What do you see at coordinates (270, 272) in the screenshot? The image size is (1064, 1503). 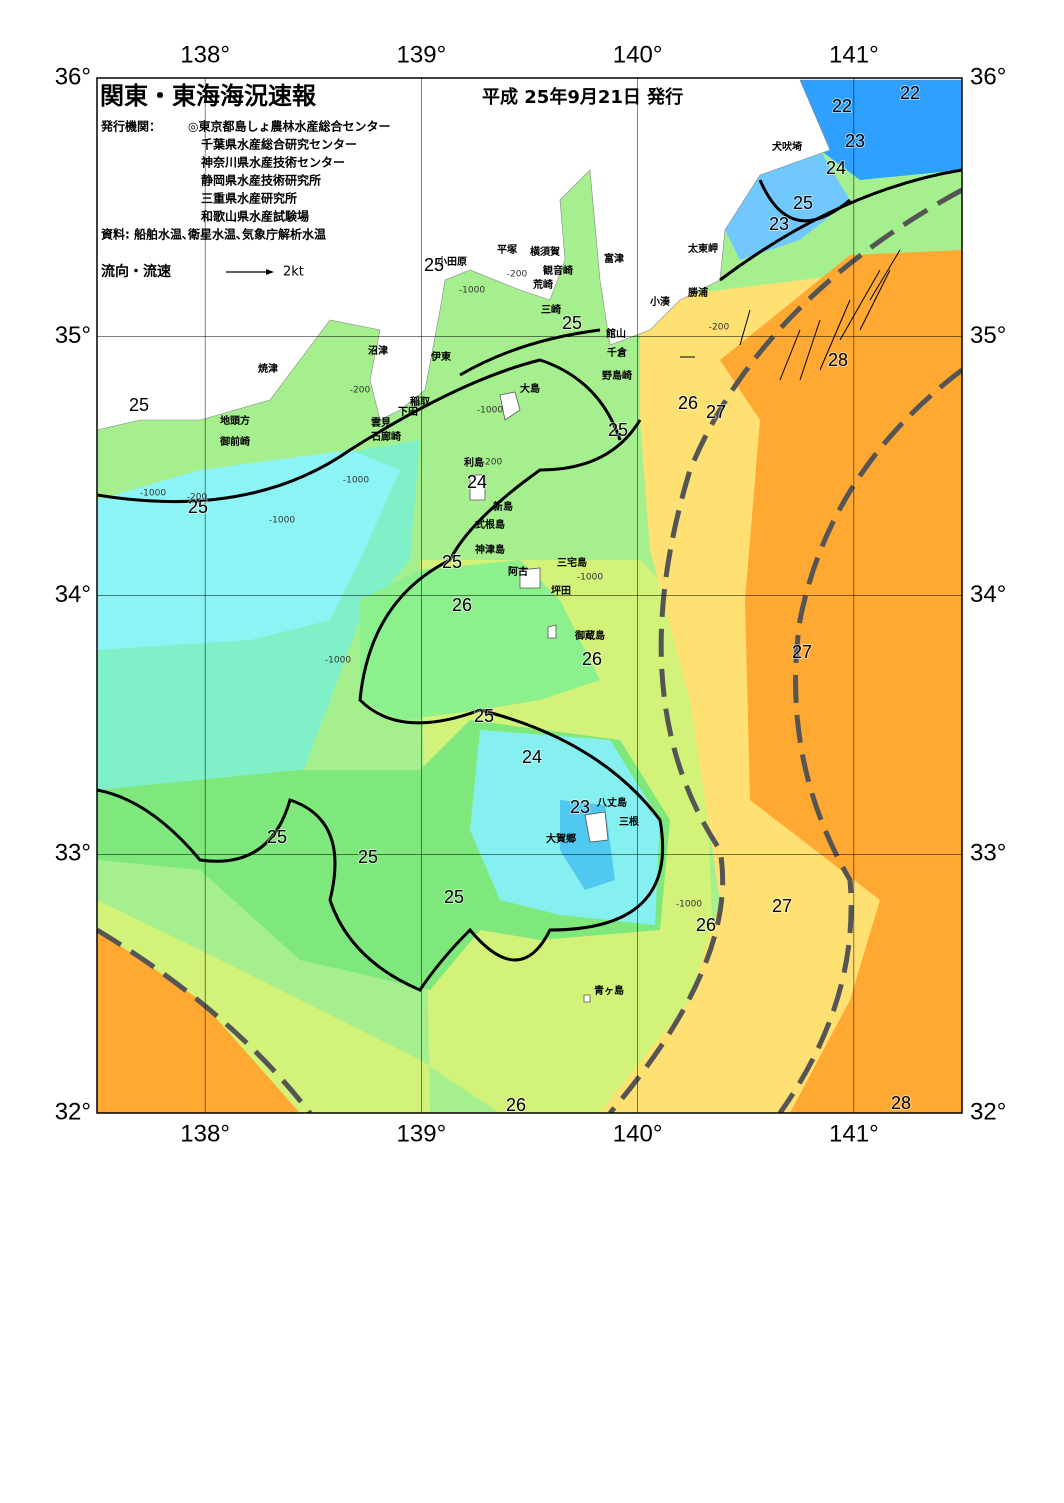 I see `legend-arrowhead` at bounding box center [270, 272].